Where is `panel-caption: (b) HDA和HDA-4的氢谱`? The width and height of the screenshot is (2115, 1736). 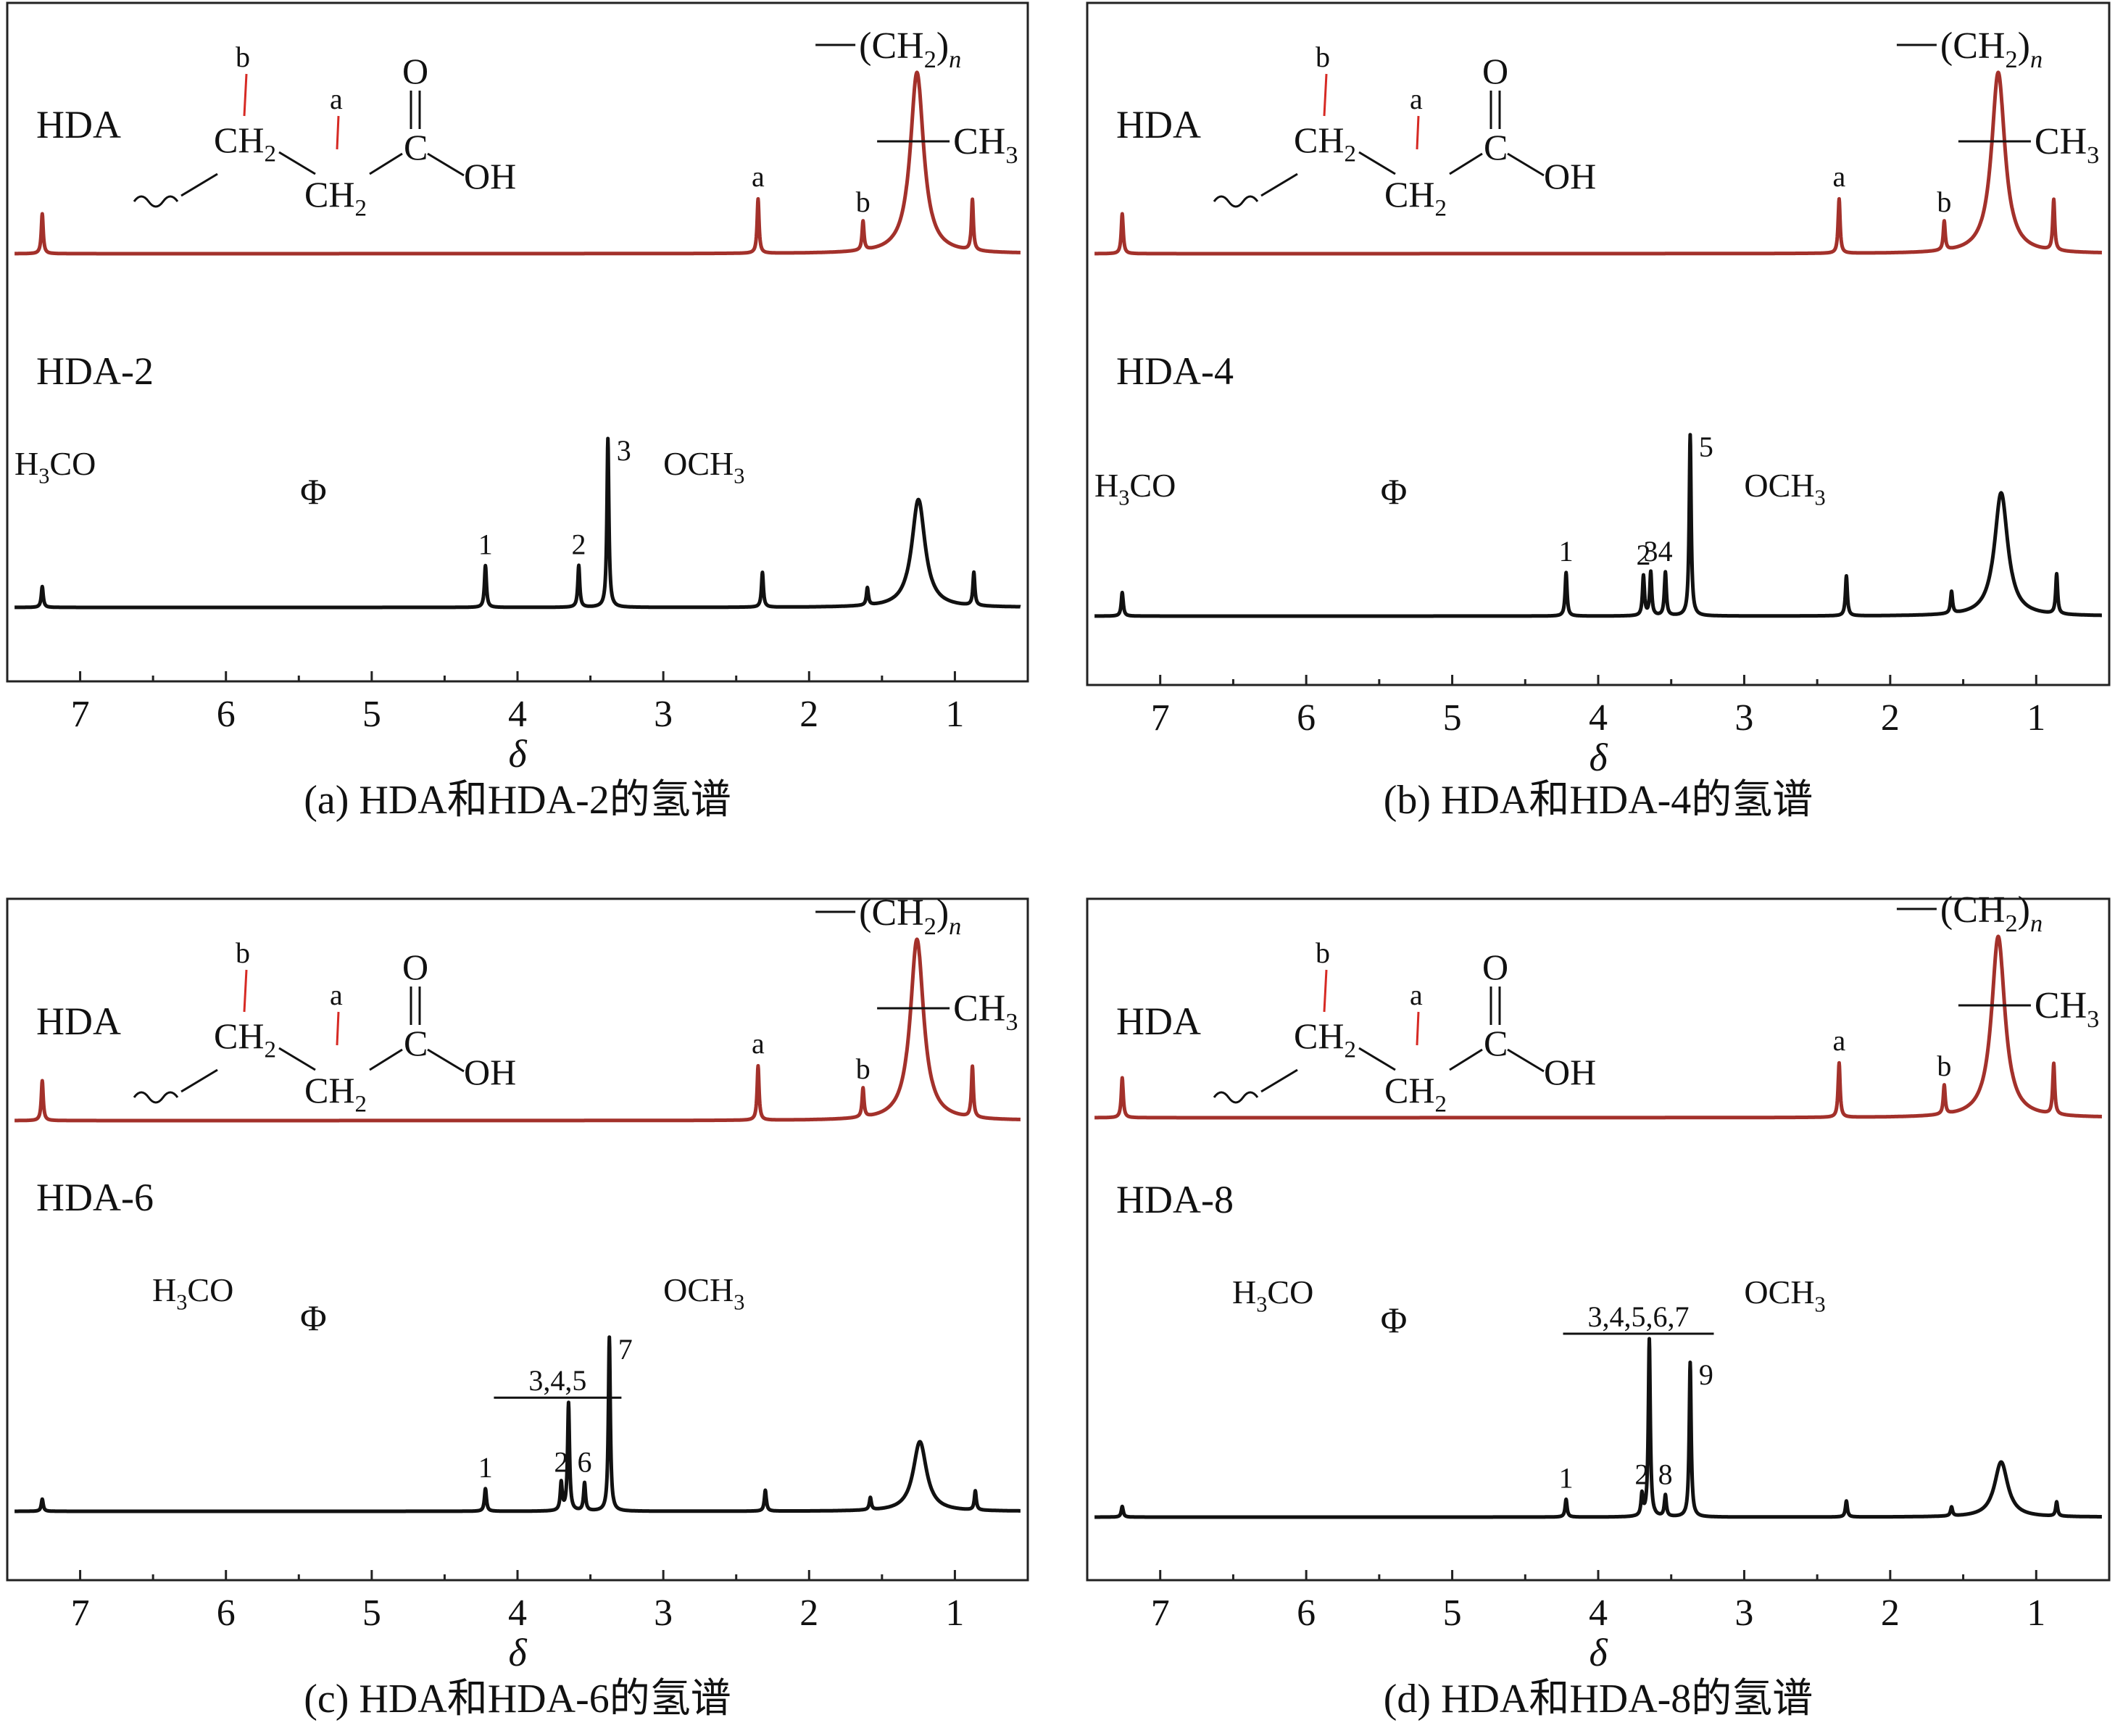 panel-caption: (b) HDA和HDA-4的氢谱 is located at coordinates (1598, 800).